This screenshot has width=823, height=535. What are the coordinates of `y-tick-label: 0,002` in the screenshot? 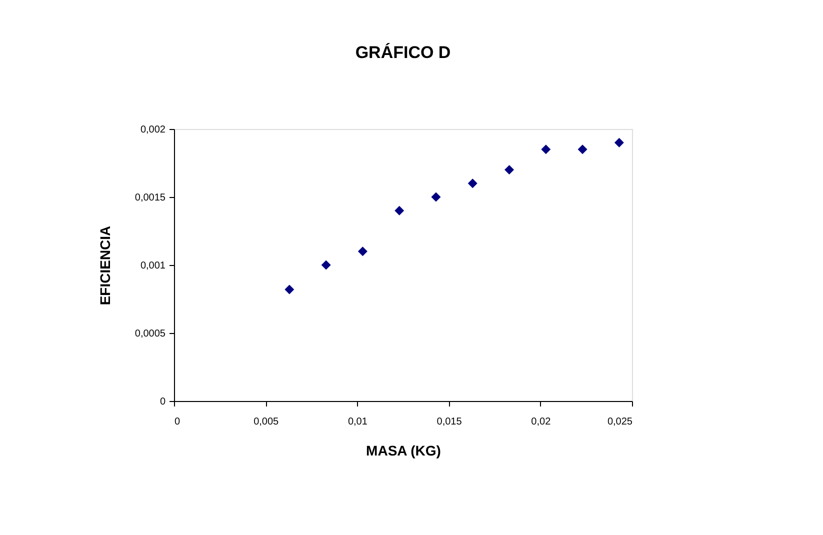 It's located at (153, 130).